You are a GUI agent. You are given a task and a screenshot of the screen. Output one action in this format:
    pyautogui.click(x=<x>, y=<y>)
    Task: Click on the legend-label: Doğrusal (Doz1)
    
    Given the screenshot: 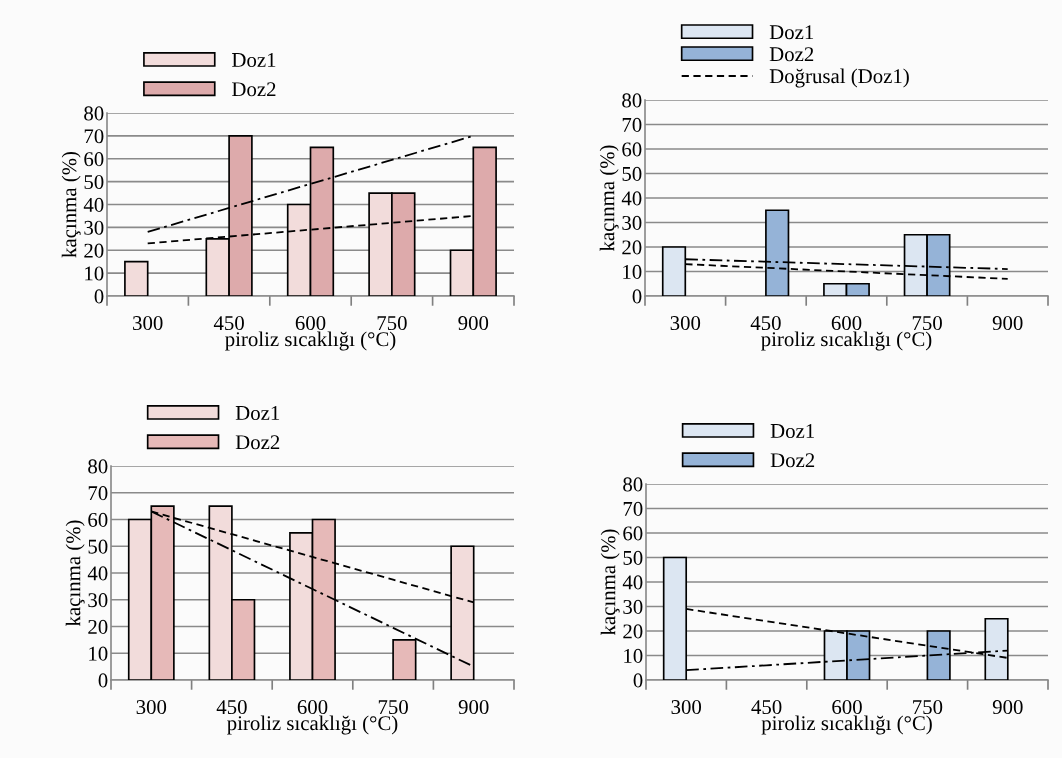 What is the action you would take?
    pyautogui.click(x=839, y=78)
    